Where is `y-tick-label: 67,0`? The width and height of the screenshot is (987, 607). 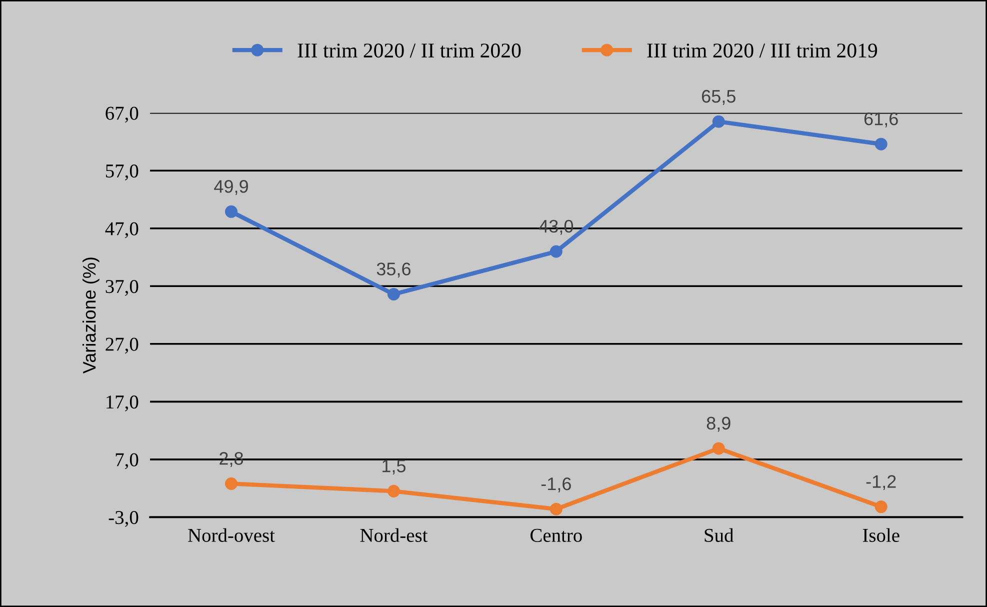
y-tick-label: 67,0 is located at coordinates (122, 114).